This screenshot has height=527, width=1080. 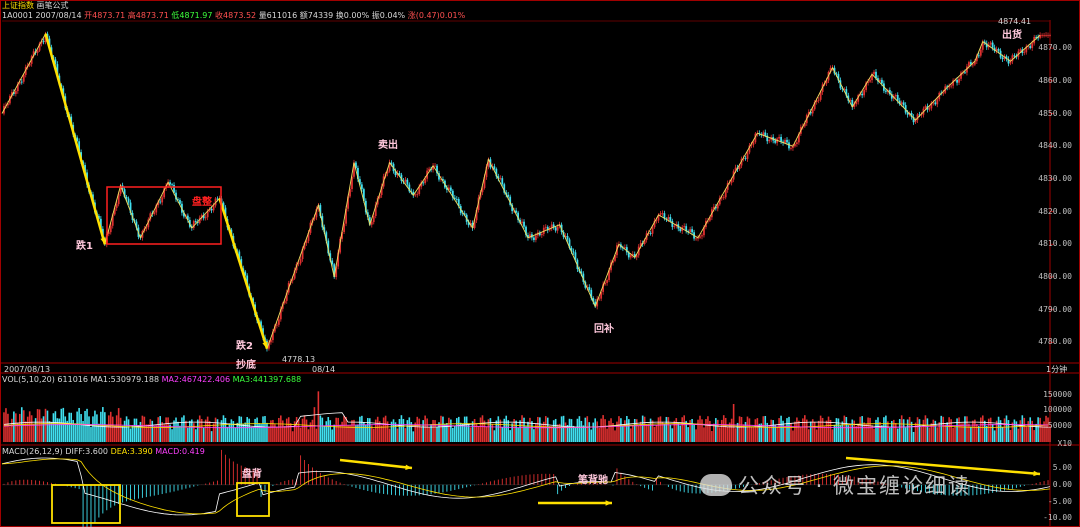 What do you see at coordinates (1055, 146) in the screenshot?
I see `price-tick-label: 4840.00` at bounding box center [1055, 146].